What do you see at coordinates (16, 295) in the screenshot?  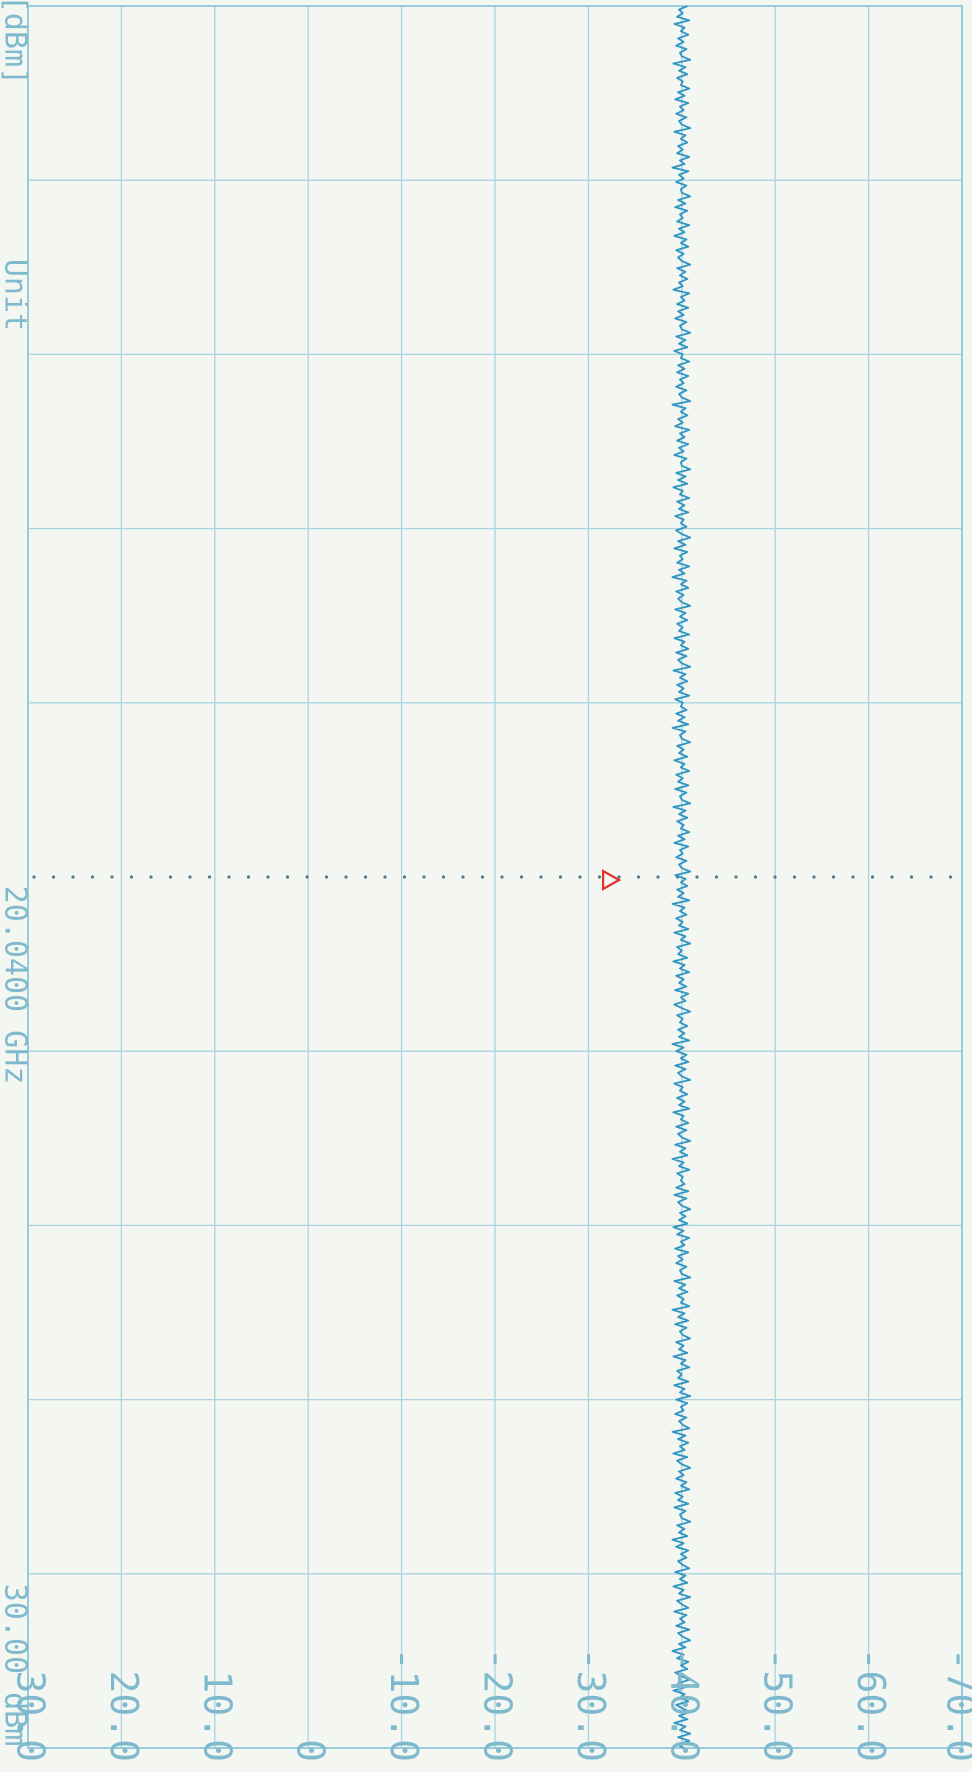 I see `unit-label: Unit` at bounding box center [16, 295].